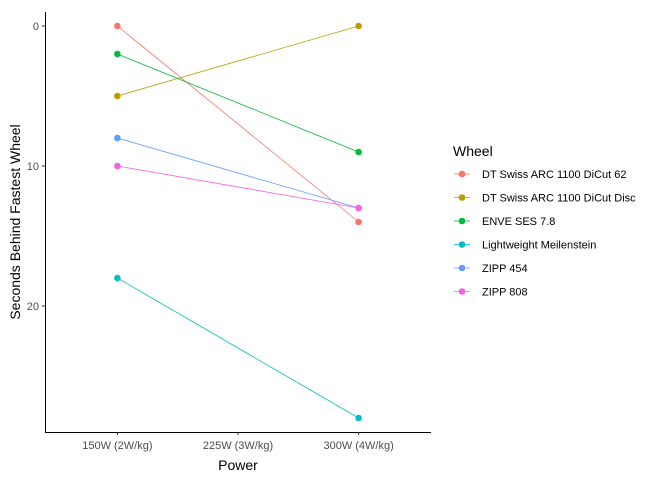 Image resolution: width=672 pixels, height=480 pixels. What do you see at coordinates (539, 246) in the screenshot?
I see `legend-label: Lightweight Meilenstein` at bounding box center [539, 246].